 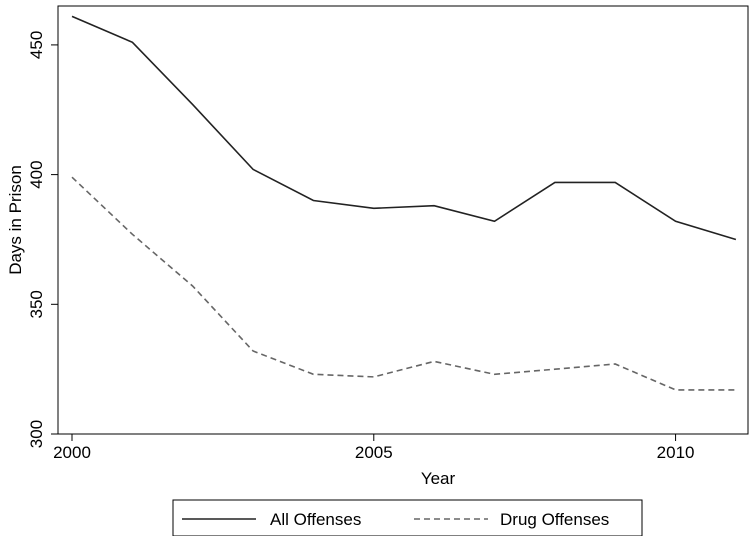 What do you see at coordinates (374, 452) in the screenshot?
I see `x-tick-label: 2005` at bounding box center [374, 452].